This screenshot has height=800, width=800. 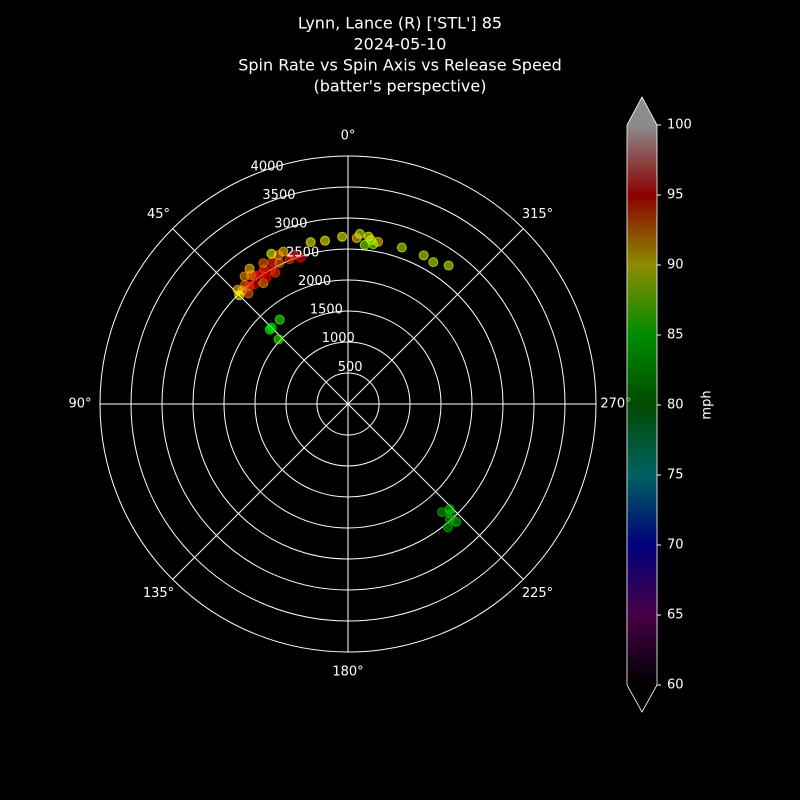 I want to click on colorbar-tick-label: 60, so click(x=675, y=685).